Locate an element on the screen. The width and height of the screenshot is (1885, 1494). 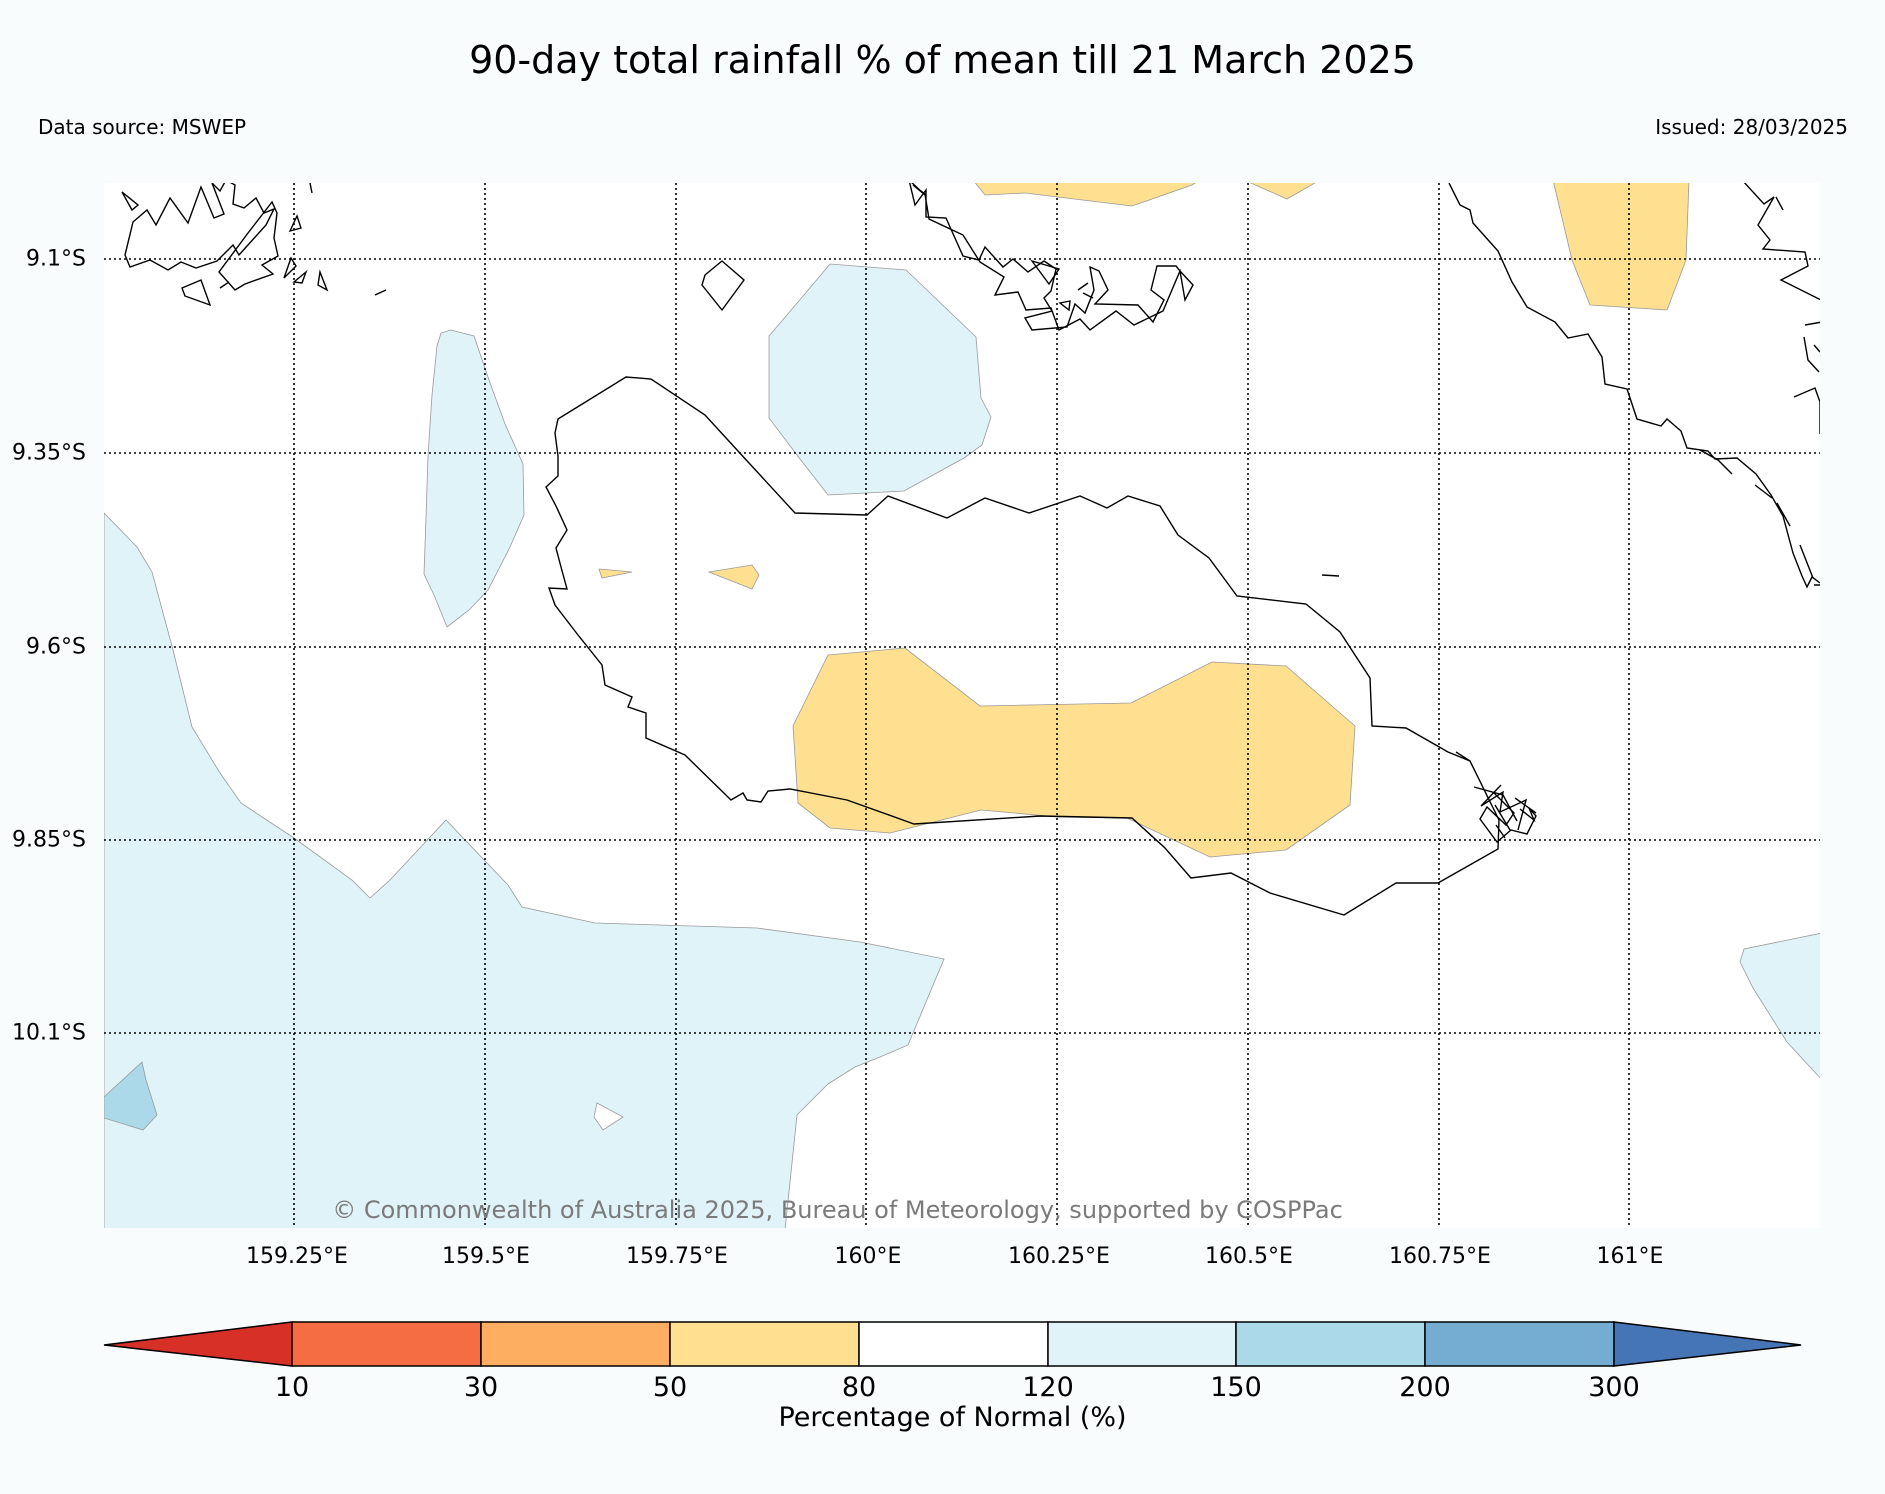
colorbar-high-extension is located at coordinates (1707, 1344).